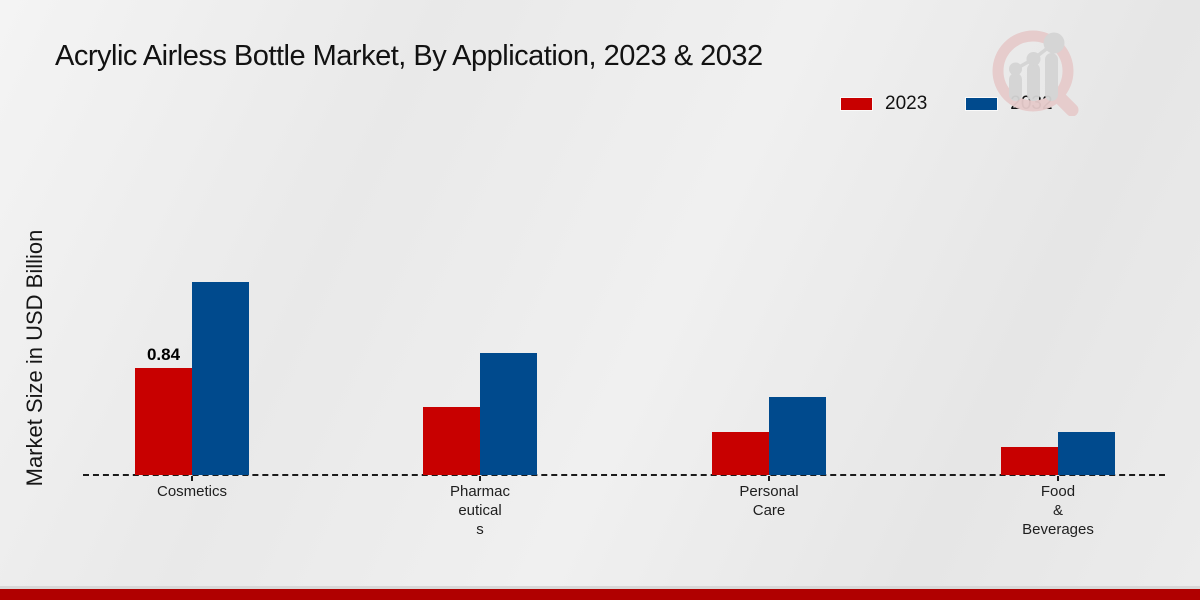  I want to click on footer-red-band, so click(600, 594).